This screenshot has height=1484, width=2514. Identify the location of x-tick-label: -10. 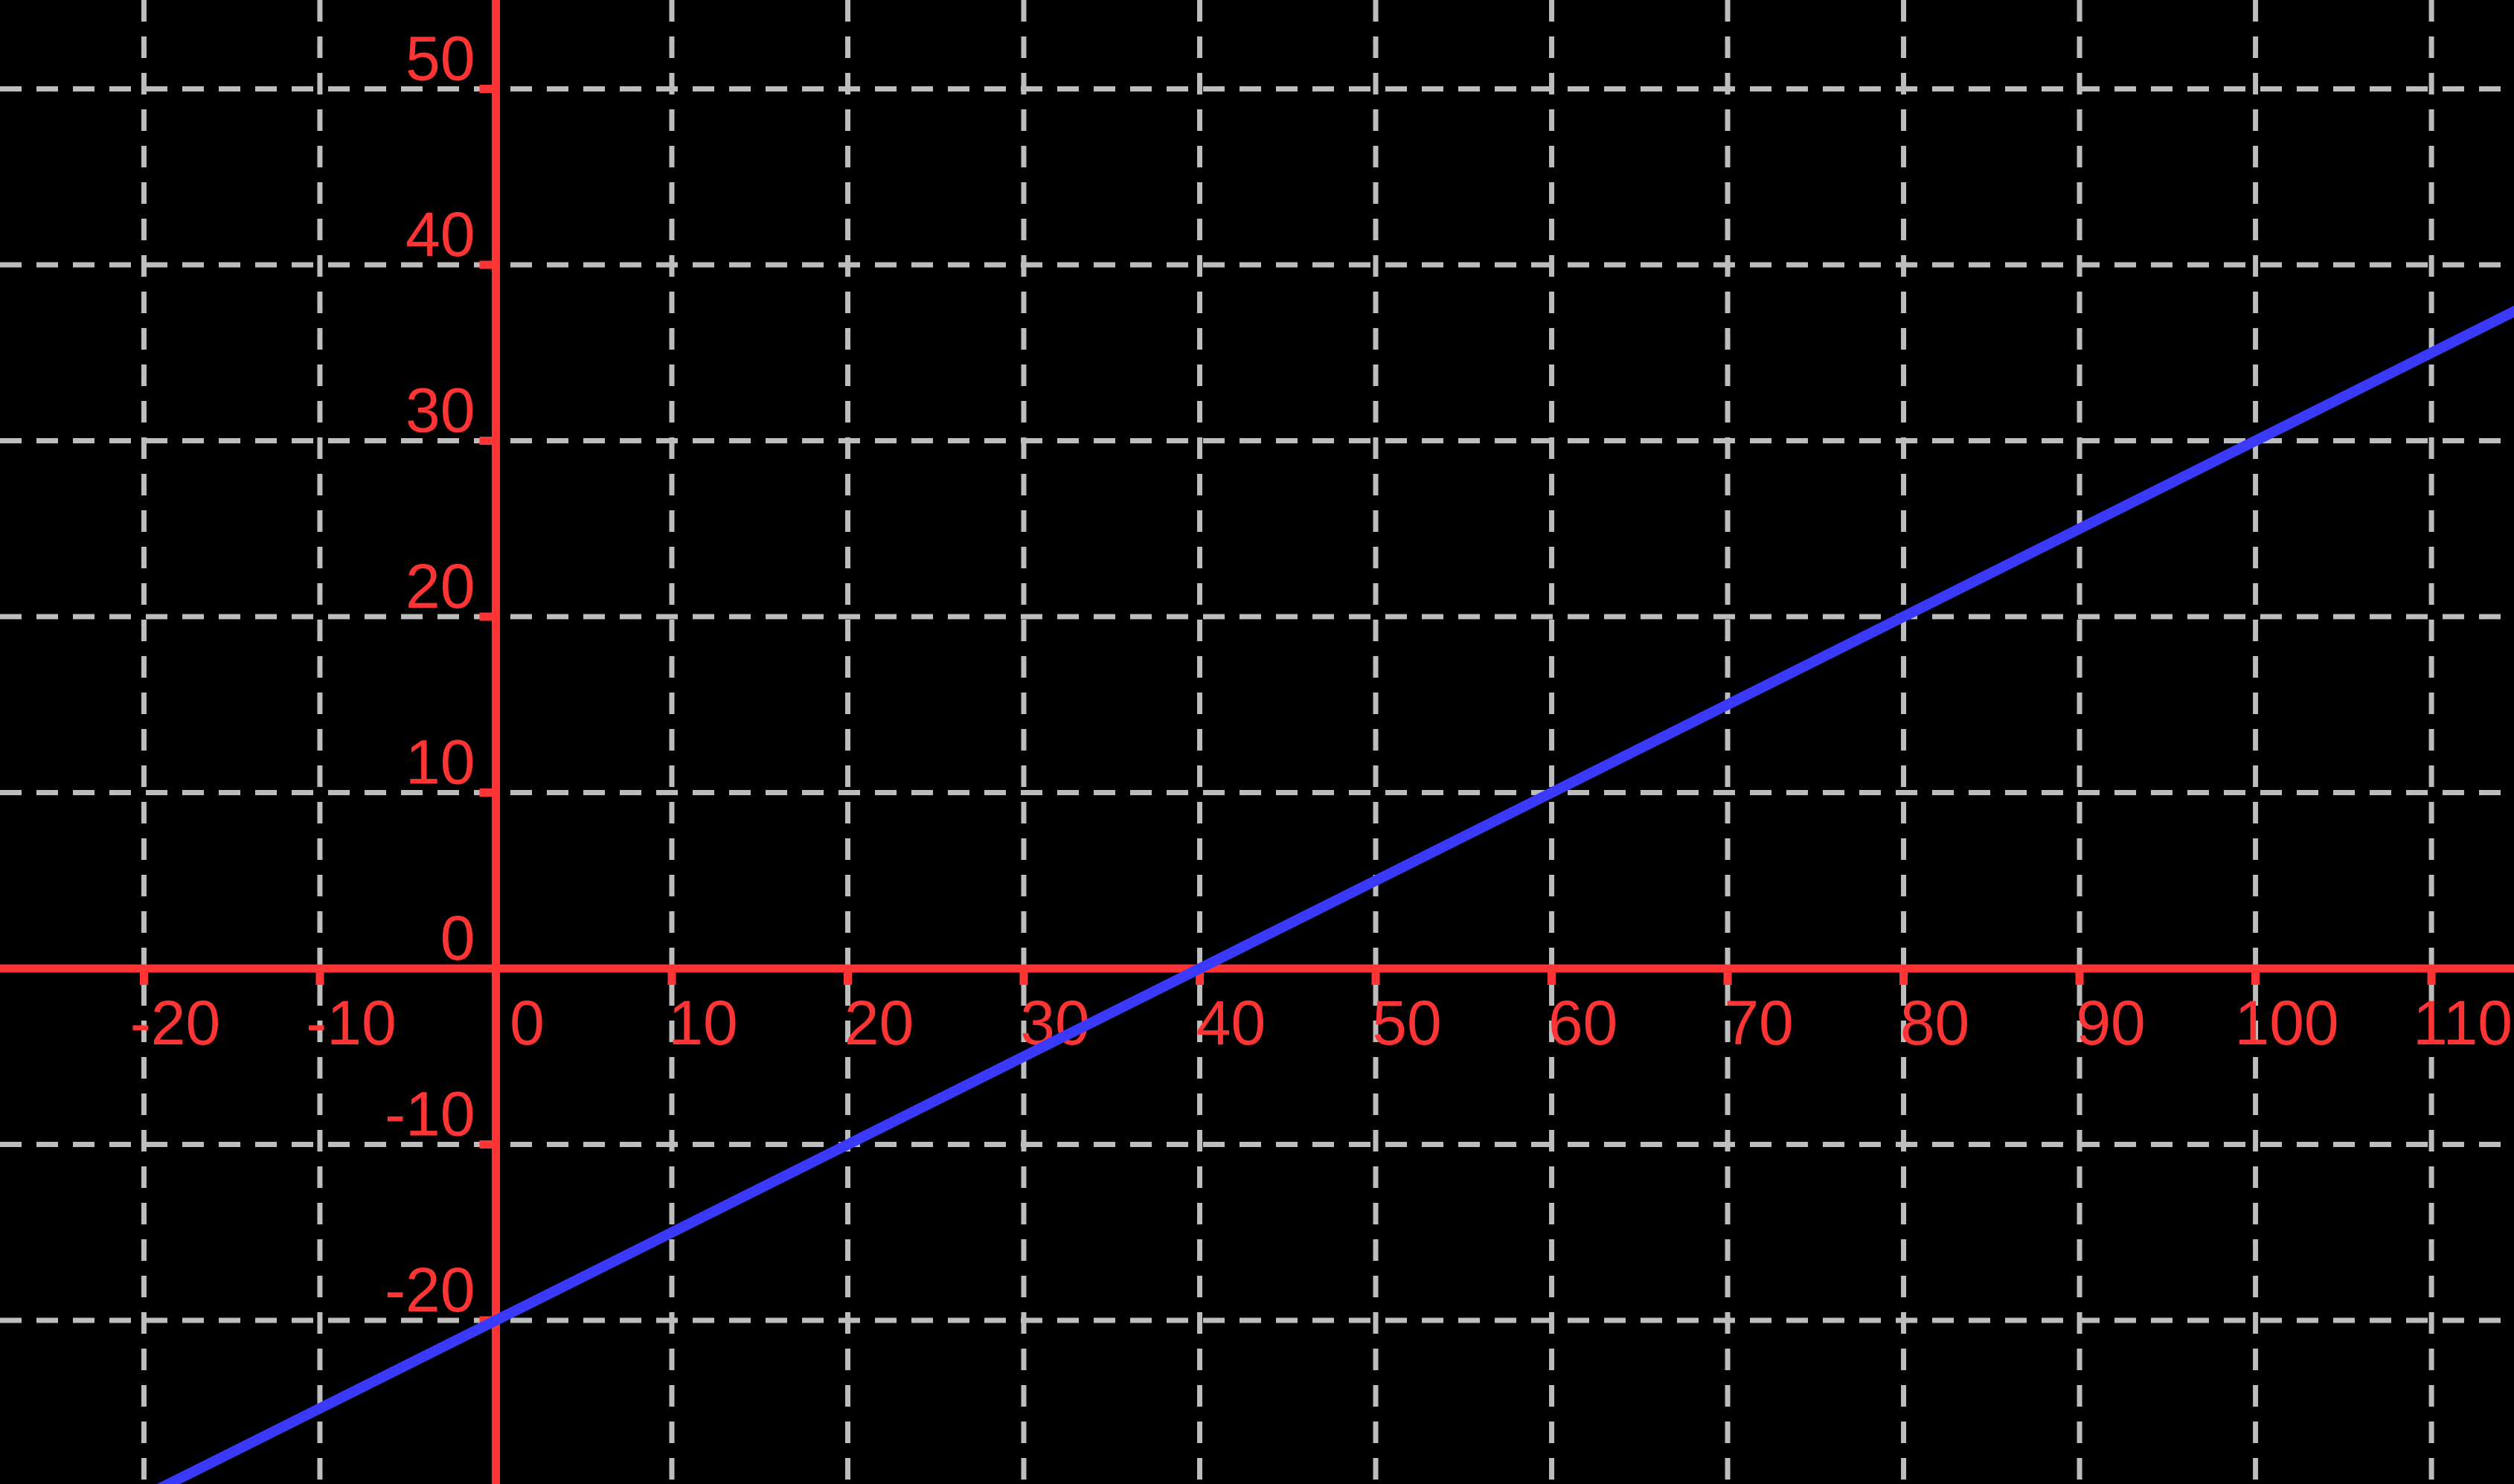
(351, 1023).